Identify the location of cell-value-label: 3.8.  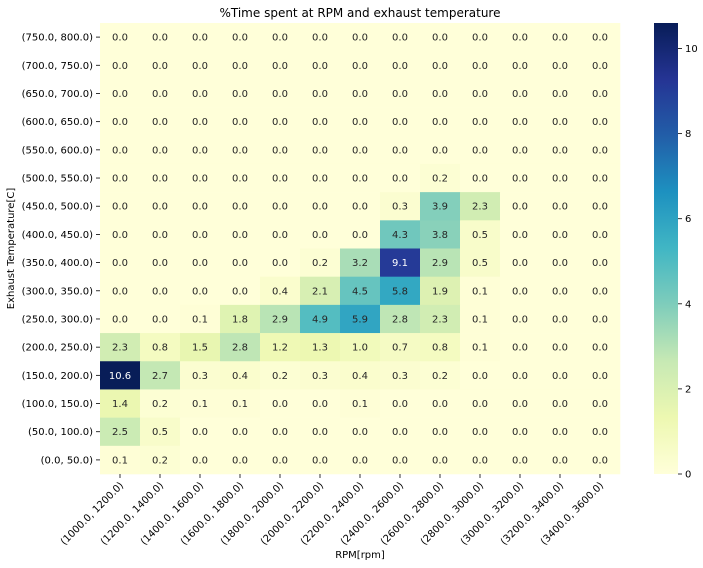
(440, 235).